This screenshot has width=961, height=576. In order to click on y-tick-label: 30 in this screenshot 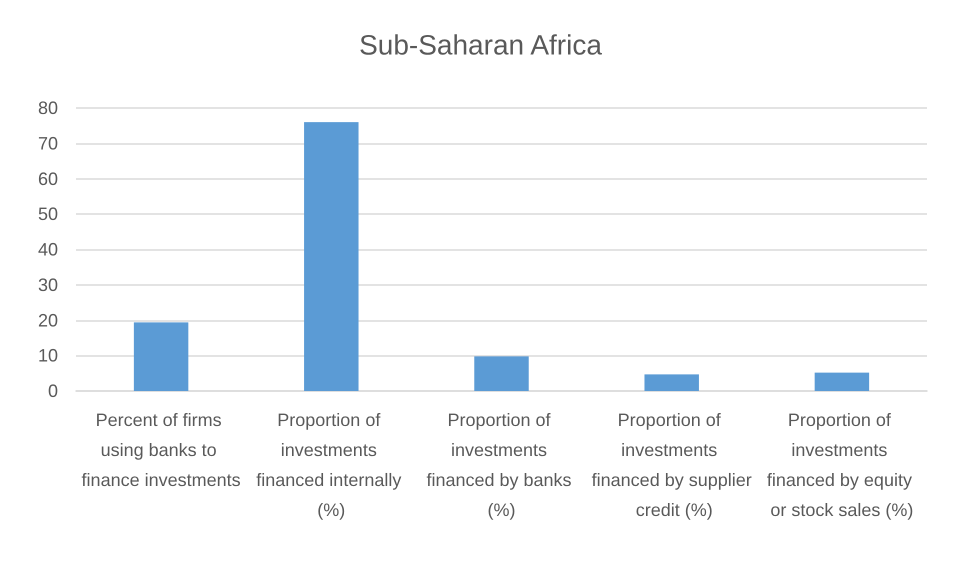, I will do `click(48, 284)`.